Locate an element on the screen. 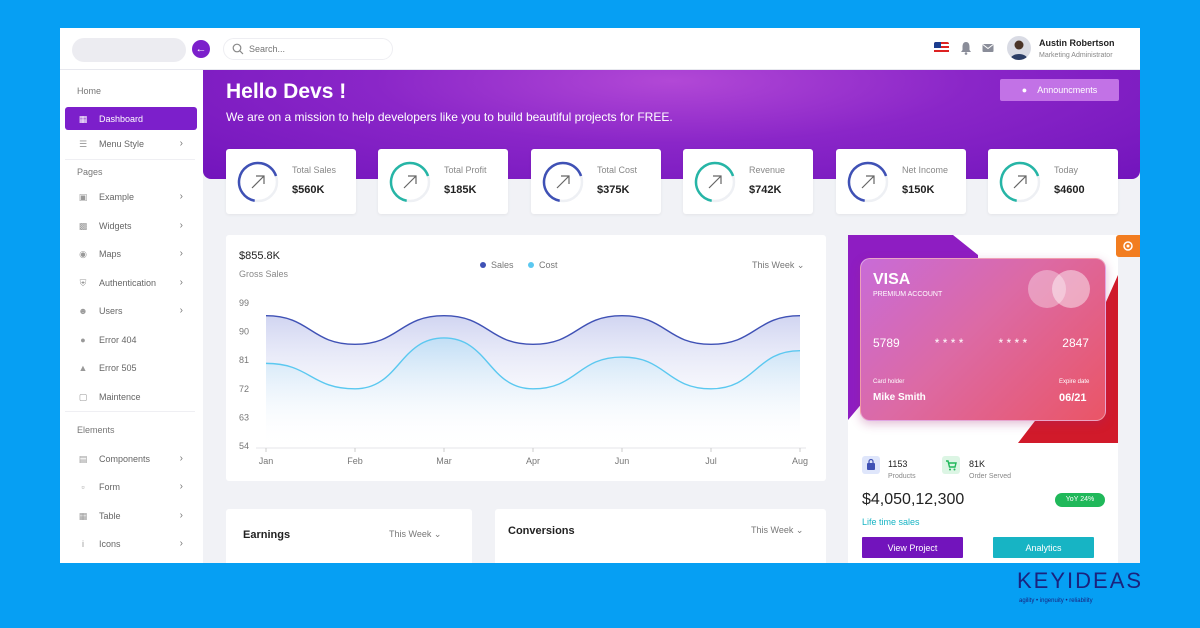 This screenshot has width=1200, height=628. collapse-sidebar-button: ← is located at coordinates (201, 49).